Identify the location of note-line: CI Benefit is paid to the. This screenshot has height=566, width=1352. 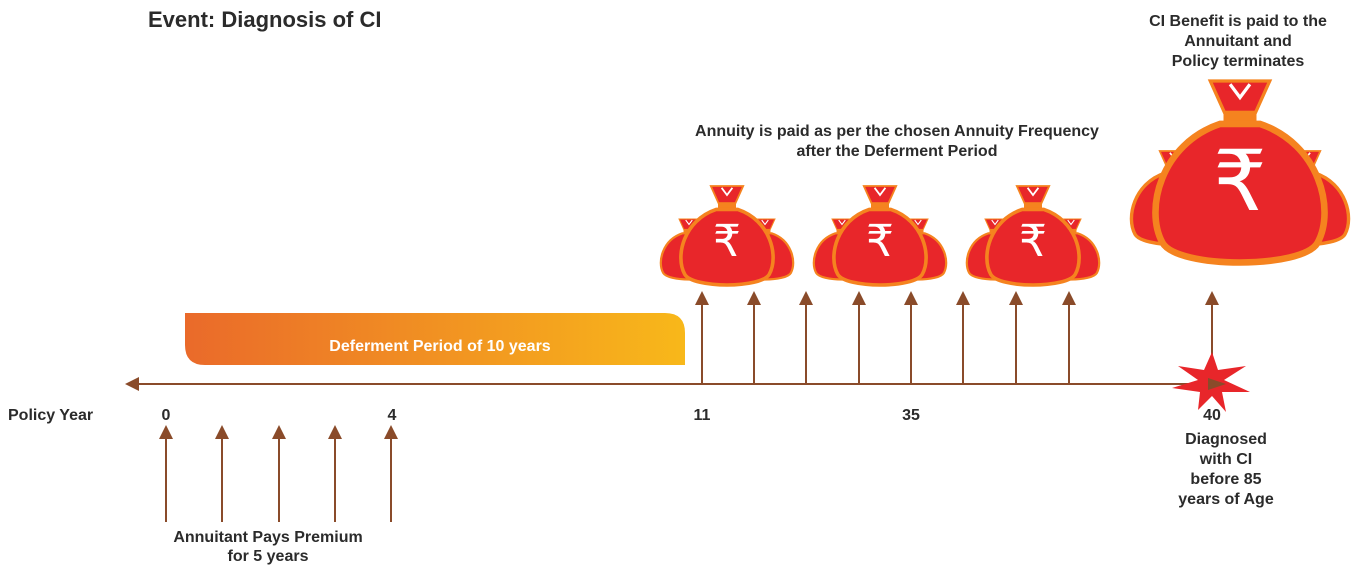
(1238, 21).